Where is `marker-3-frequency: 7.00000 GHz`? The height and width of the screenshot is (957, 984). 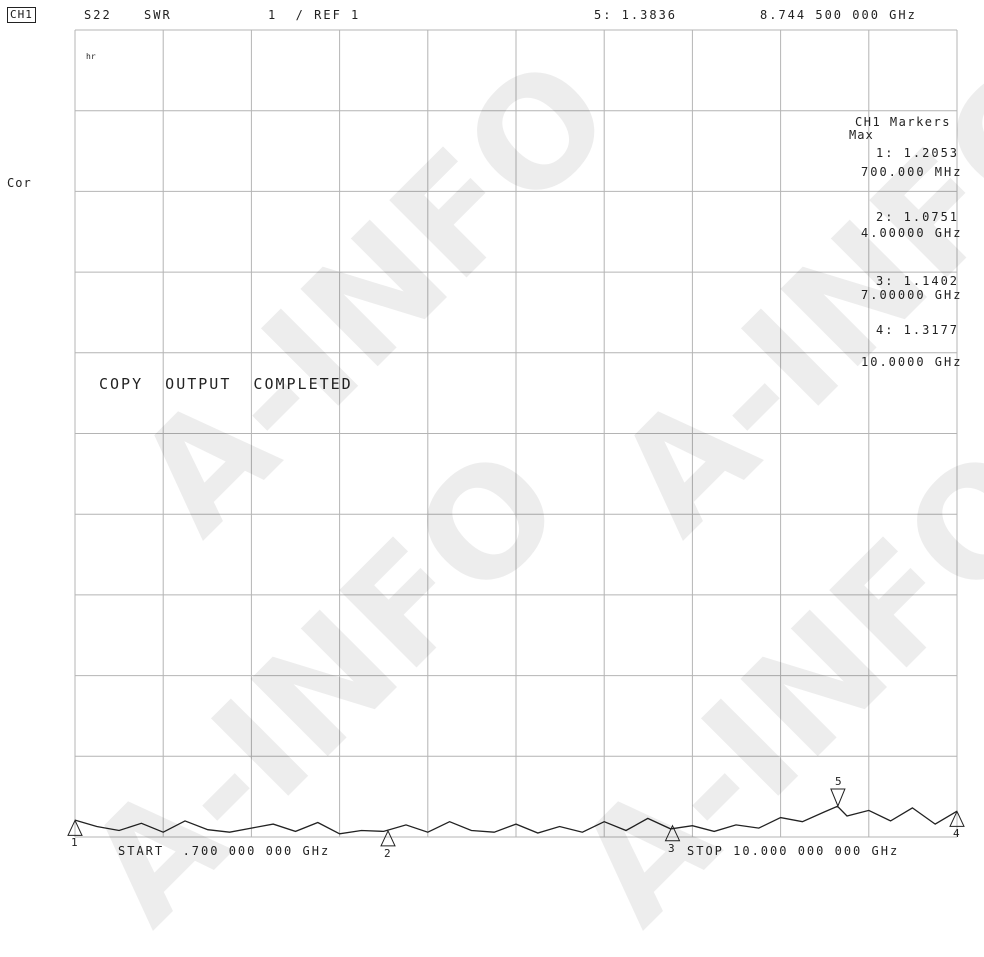
marker-3-frequency: 7.00000 GHz is located at coordinates (912, 295).